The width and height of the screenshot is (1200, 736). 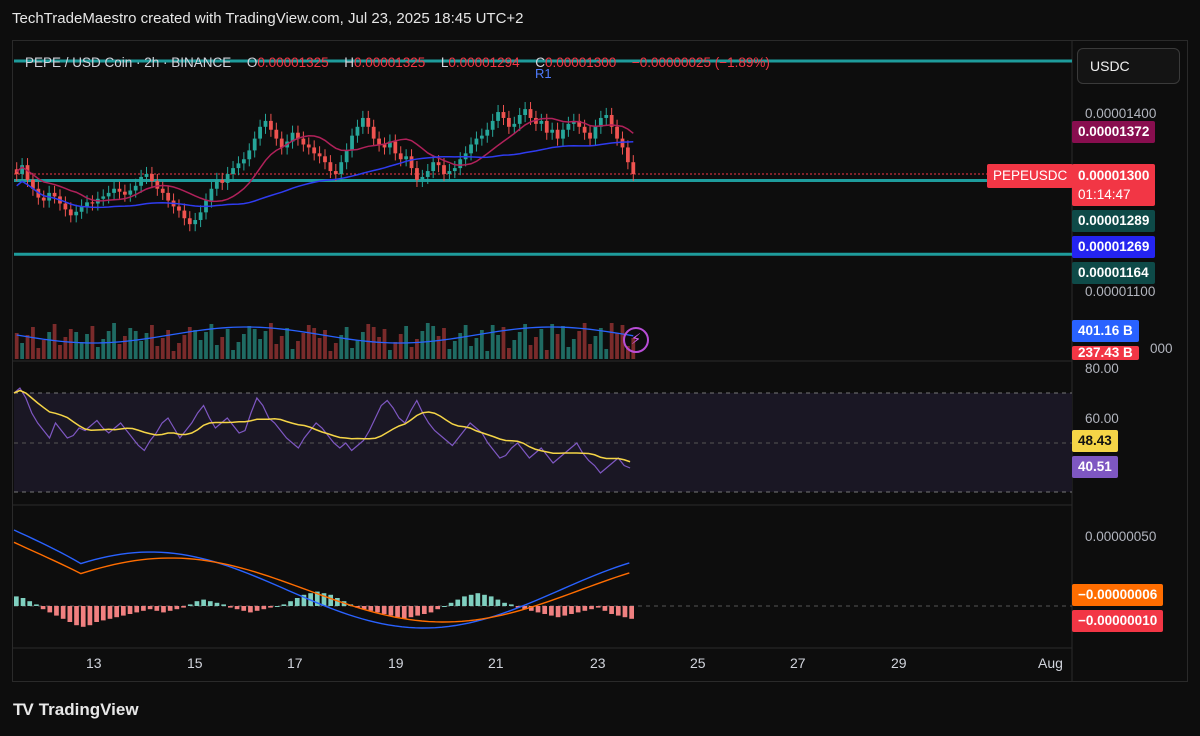 What do you see at coordinates (252, 62) in the screenshot?
I see `legend-open-label: O` at bounding box center [252, 62].